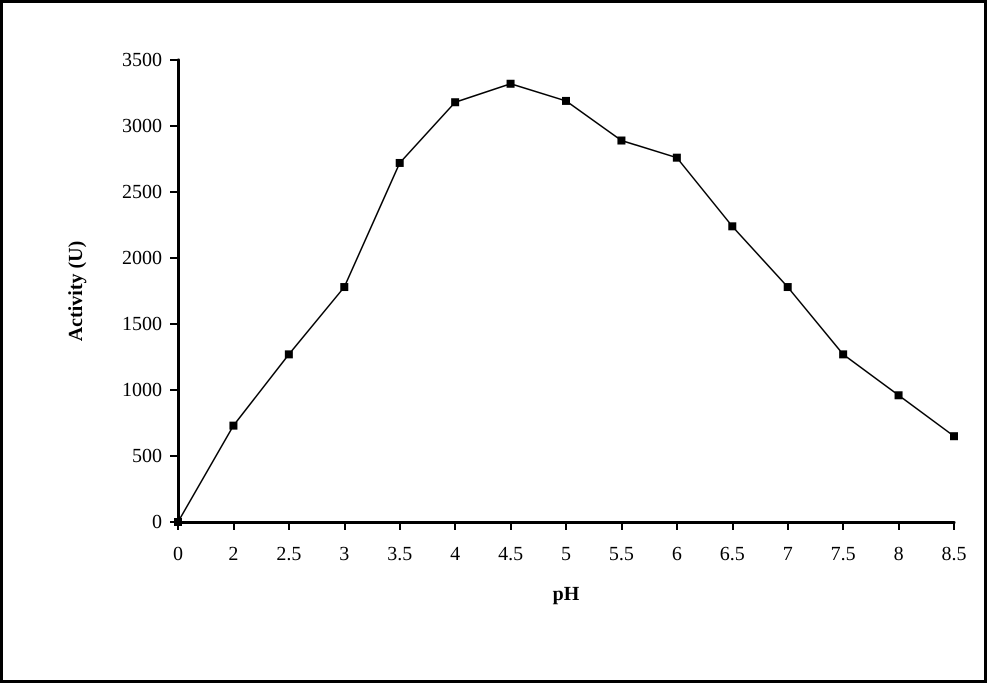 The image size is (987, 683). Describe the element at coordinates (399, 554) in the screenshot. I see `x-tick-label: 3.5` at that location.